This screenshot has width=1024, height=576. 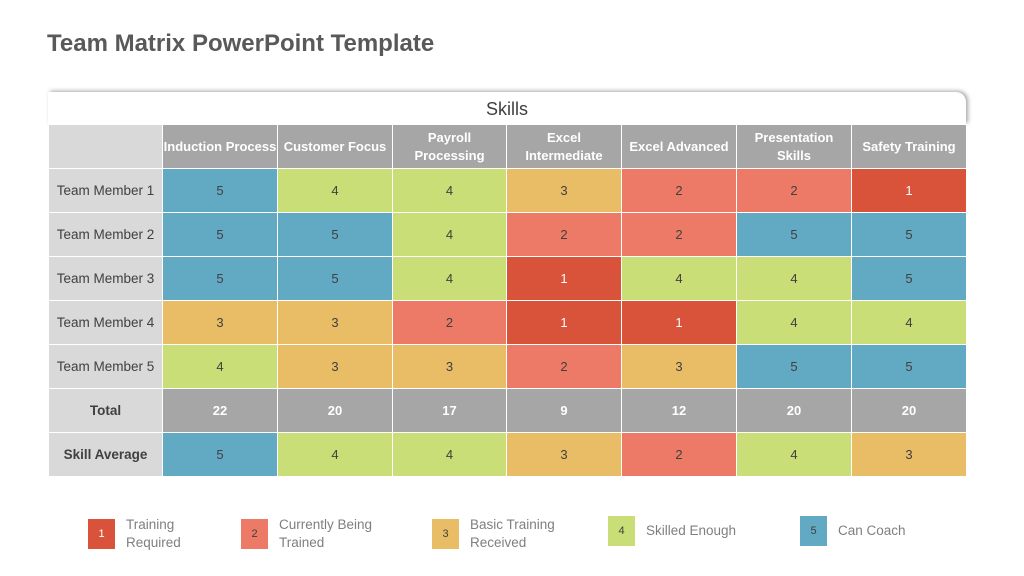 I want to click on legend-item: 2 Currently Being Trained, so click(x=312, y=534).